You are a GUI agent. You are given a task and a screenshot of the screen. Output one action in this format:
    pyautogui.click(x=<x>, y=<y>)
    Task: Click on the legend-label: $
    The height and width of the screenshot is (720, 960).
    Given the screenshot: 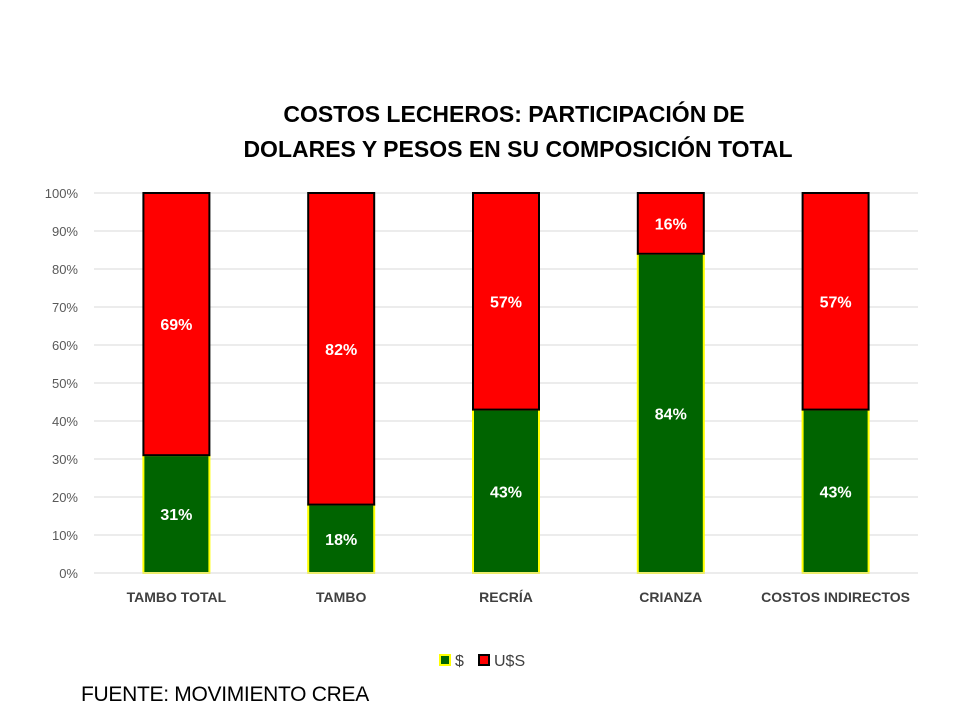 What is the action you would take?
    pyautogui.click(x=459, y=661)
    